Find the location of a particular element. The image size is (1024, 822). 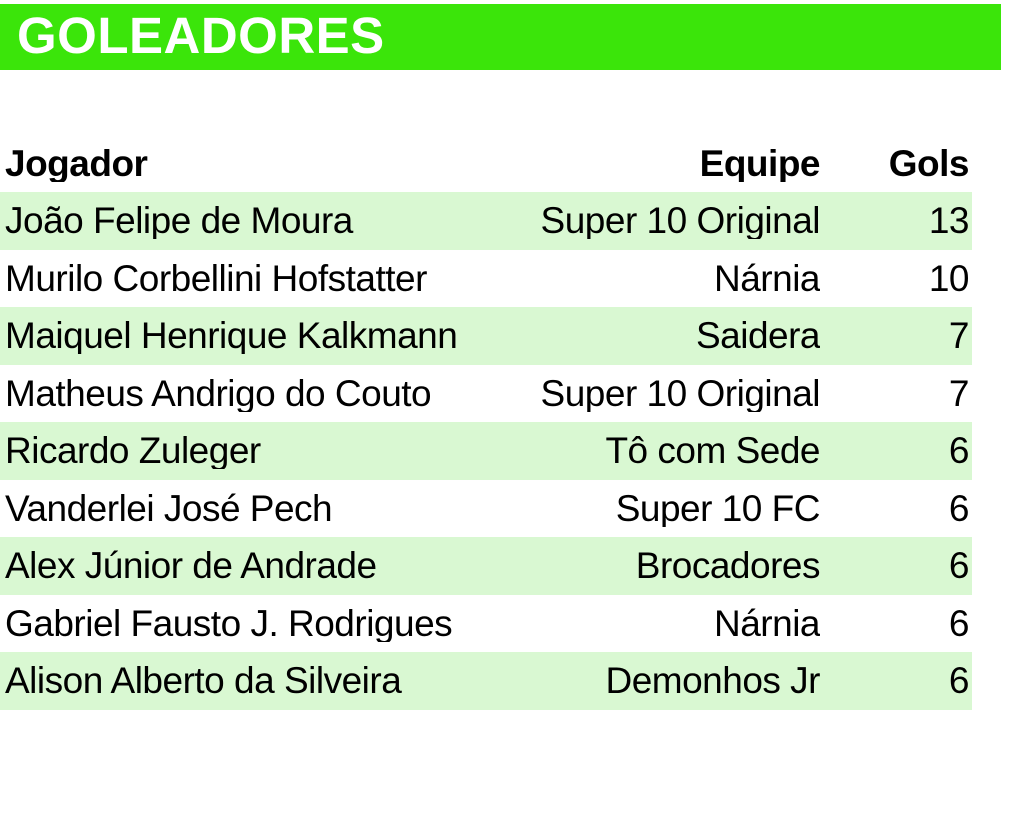

player-cell: Alex Júnior de Andrade is located at coordinates (191, 566).